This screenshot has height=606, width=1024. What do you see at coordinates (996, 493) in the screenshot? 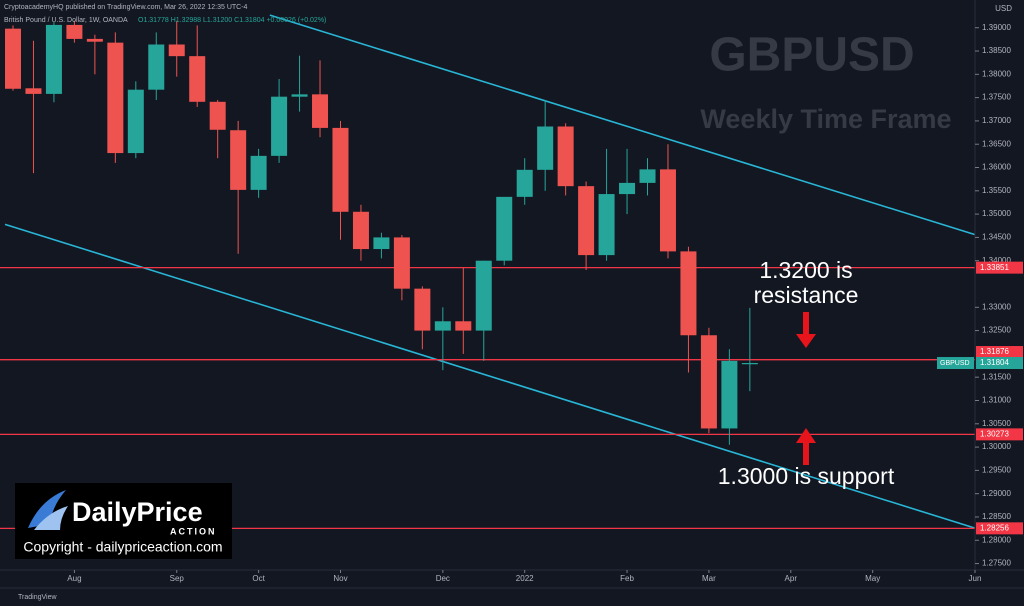
I see `y-tick-label: 1.29000` at bounding box center [996, 493].